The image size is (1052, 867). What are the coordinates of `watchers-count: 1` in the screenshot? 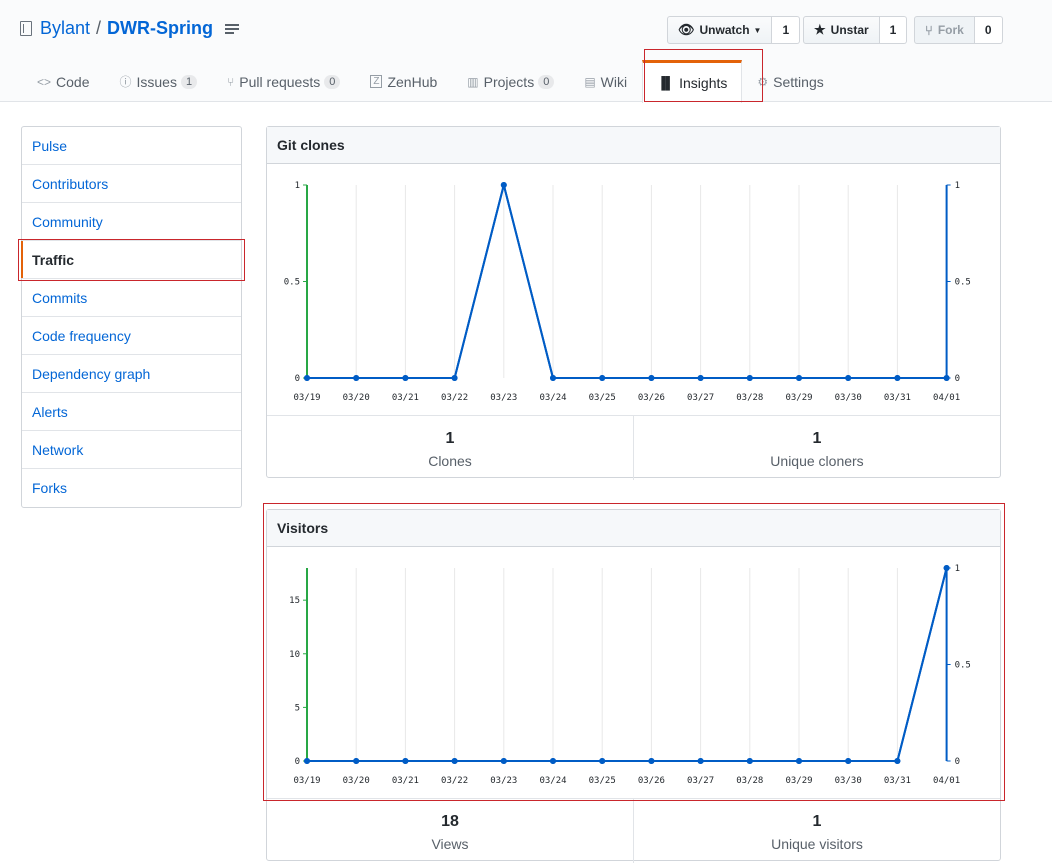 It's located at (786, 30).